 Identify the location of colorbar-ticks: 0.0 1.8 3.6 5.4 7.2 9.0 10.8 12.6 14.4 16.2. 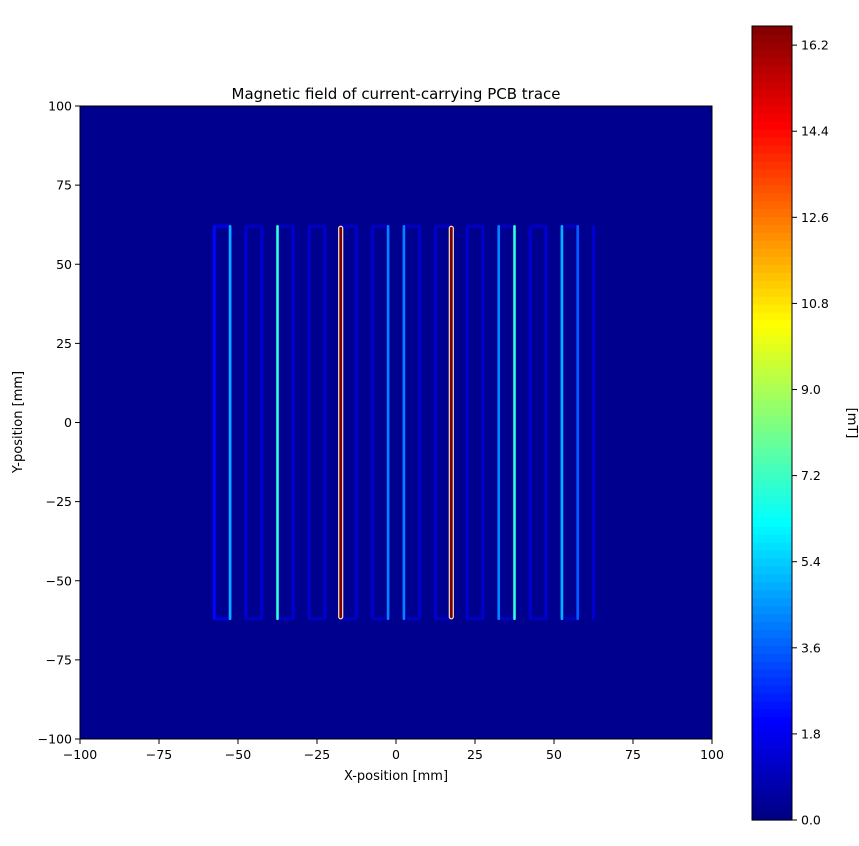
(810, 433).